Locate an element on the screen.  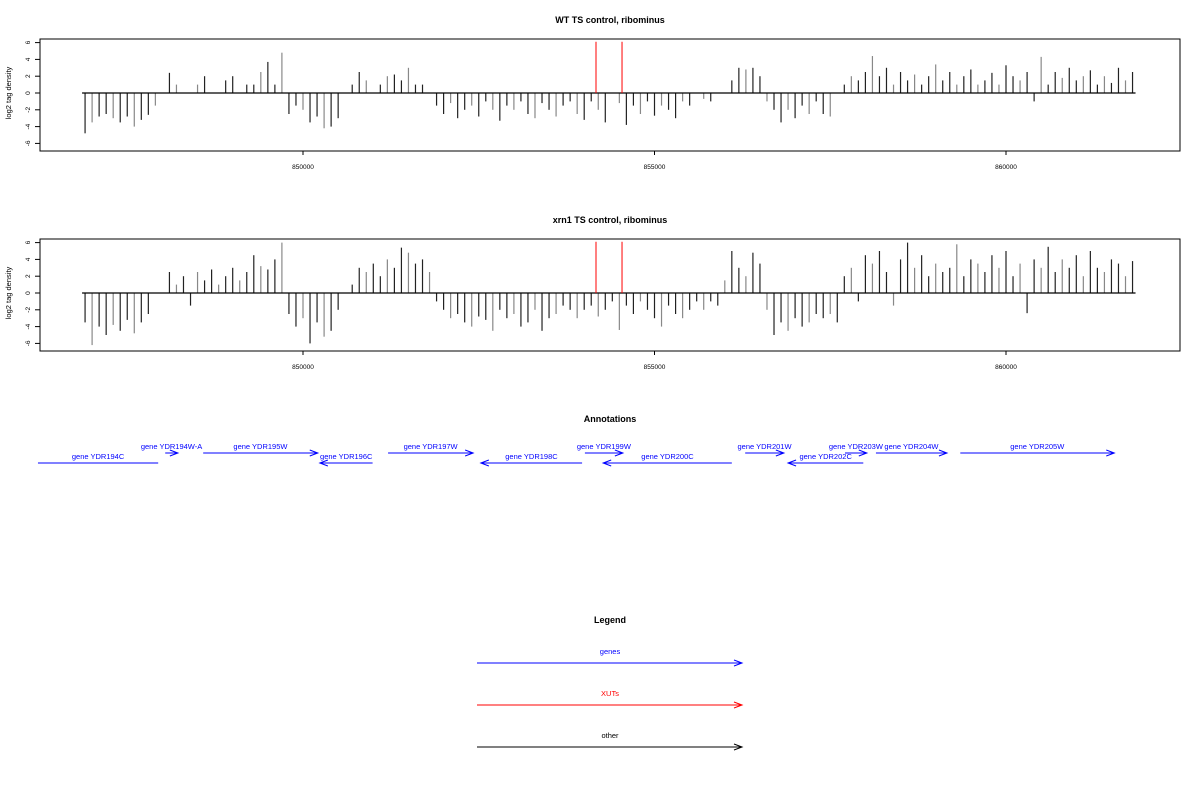
gene-label: gene YDR203W is located at coordinates (856, 446).